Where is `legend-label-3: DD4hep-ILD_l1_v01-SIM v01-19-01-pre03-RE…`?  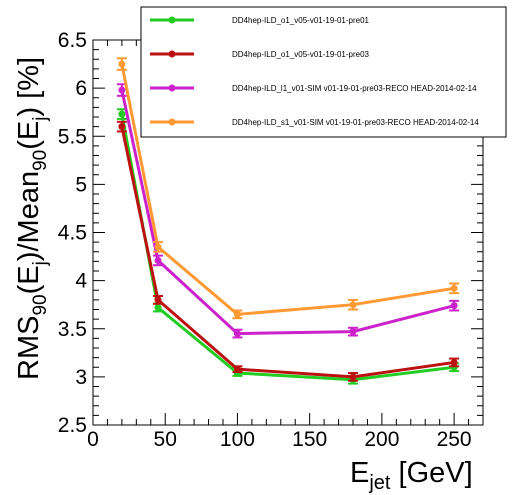
legend-label-3: DD4hep-ILD_l1_v01-SIM v01-19-01-pre03-RE… is located at coordinates (354, 88).